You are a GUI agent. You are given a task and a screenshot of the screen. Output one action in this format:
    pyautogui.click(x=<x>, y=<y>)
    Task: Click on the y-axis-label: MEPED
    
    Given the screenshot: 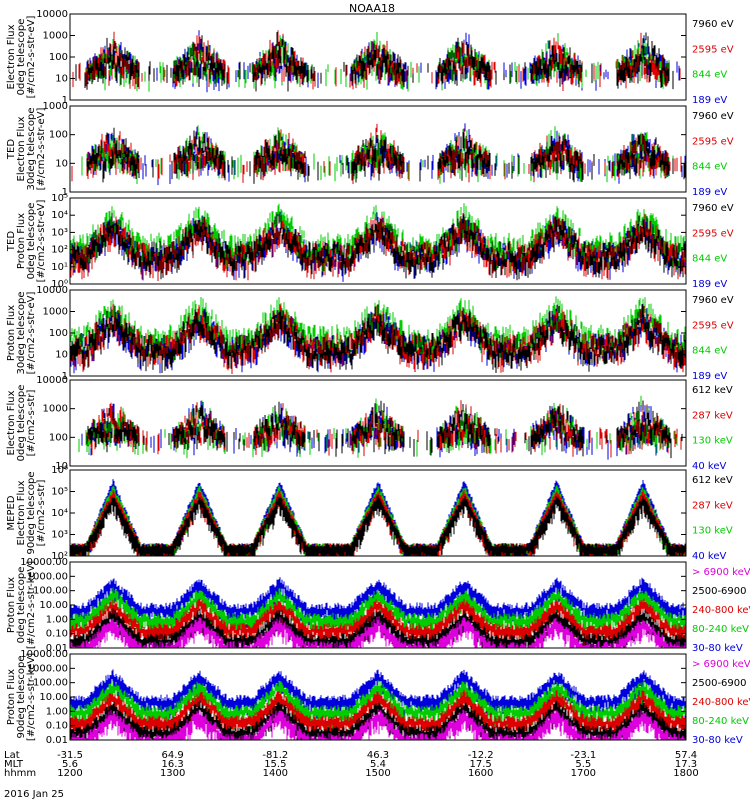 What is the action you would take?
    pyautogui.click(x=11, y=512)
    